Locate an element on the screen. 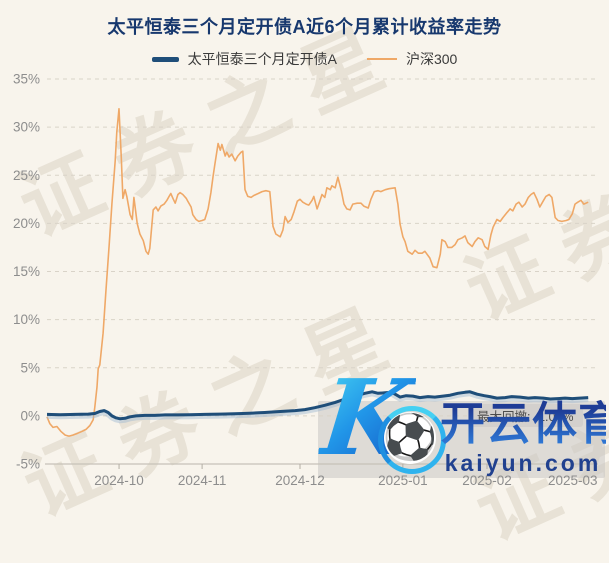  x-axis-tick-label: 2025-03 is located at coordinates (573, 480).